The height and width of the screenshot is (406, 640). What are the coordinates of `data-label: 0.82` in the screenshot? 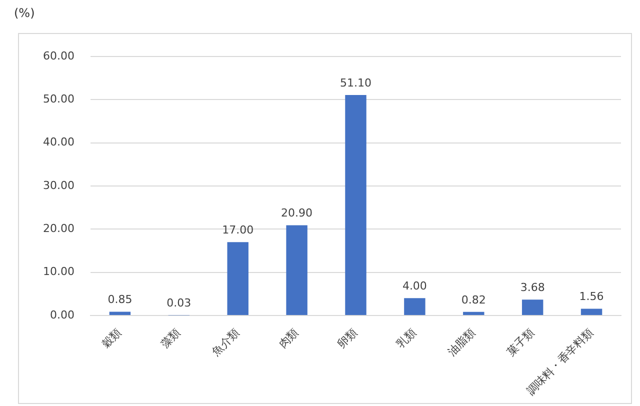 It's located at (473, 299).